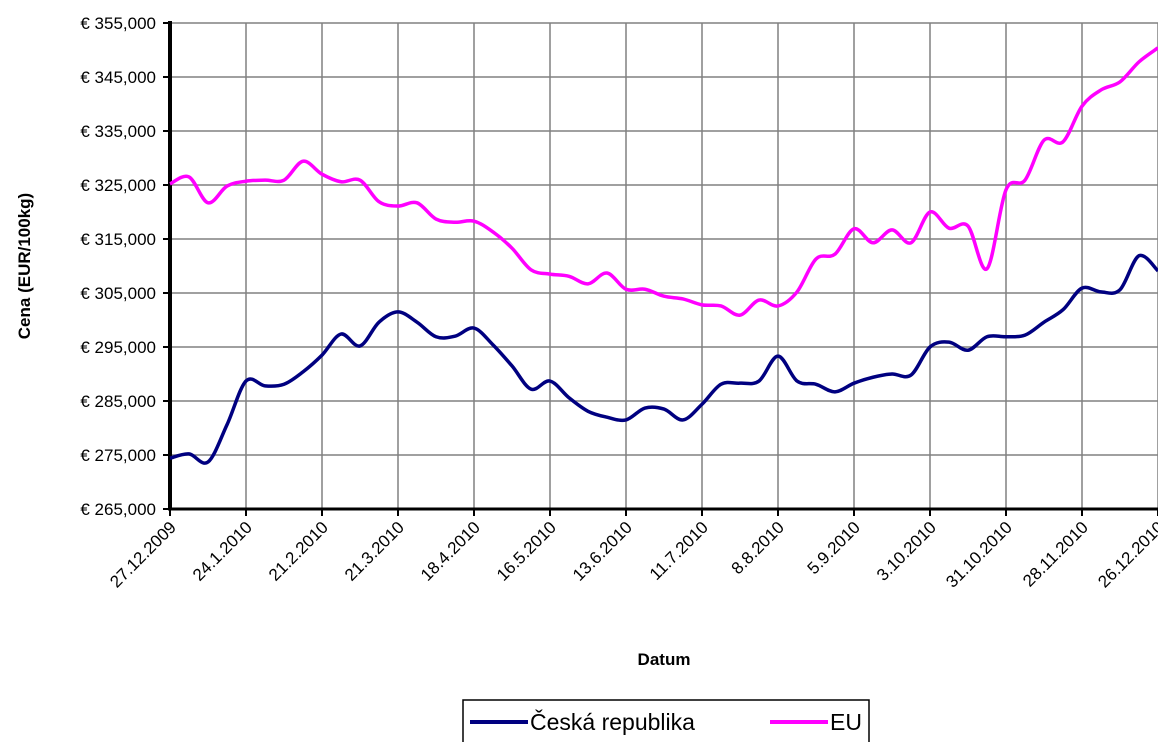 The image size is (1158, 747). What do you see at coordinates (118, 347) in the screenshot?
I see `y-tick-label: € 295,000` at bounding box center [118, 347].